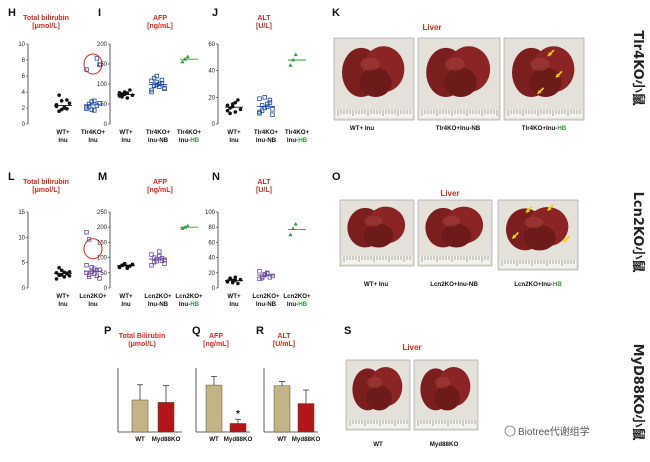  Describe the element at coordinates (102, 259) in the screenshot. I see `y-tick-label: 100` at that location.